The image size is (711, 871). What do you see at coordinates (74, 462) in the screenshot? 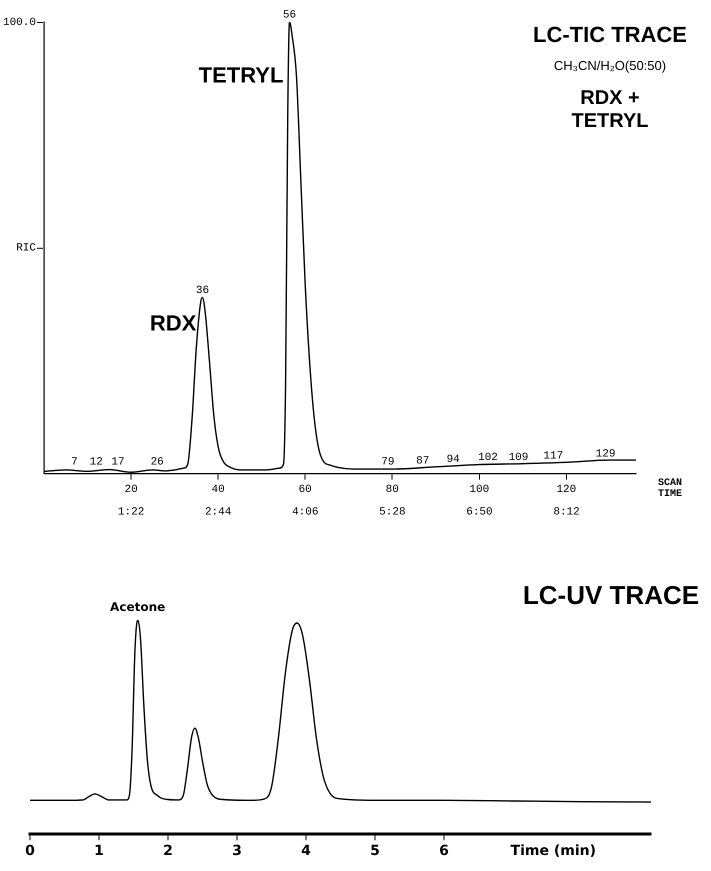
I see `annotation: 7` at bounding box center [74, 462].